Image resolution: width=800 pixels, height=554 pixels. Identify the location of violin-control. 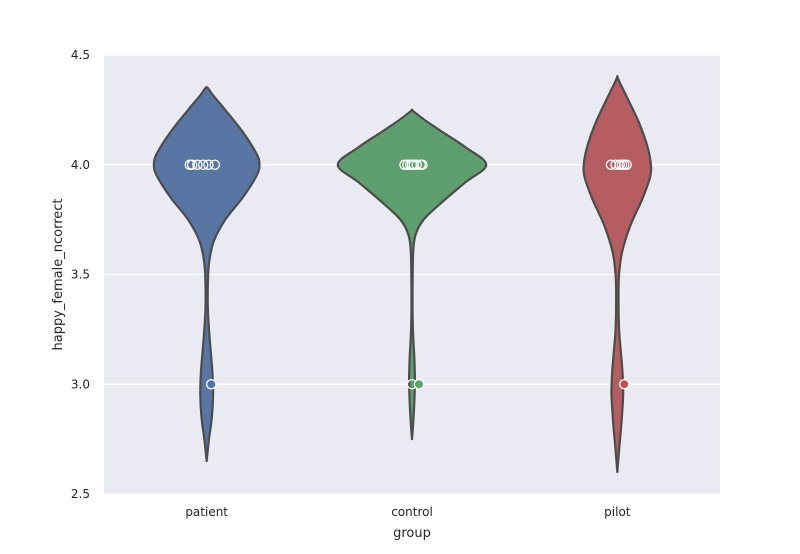
(412, 274).